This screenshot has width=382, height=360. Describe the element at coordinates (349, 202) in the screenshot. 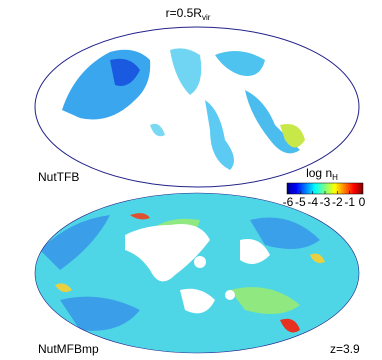

I see `colorbar-tick-label: -1` at that location.